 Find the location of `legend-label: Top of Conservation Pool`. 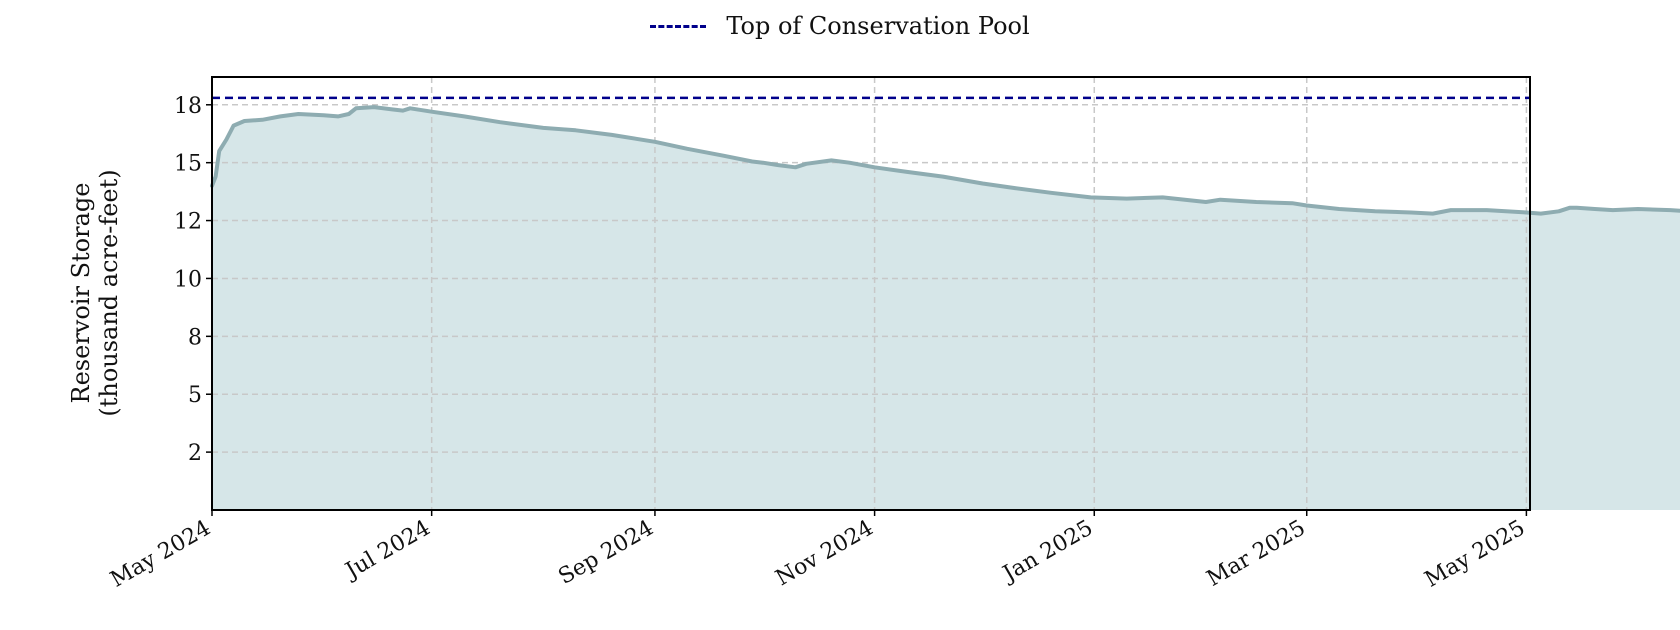

legend-label: Top of Conservation Pool is located at coordinates (878, 26).